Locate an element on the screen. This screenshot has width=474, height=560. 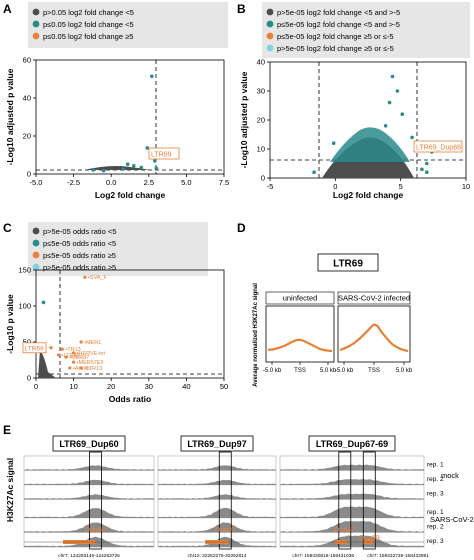
facet-d1-strip is located at coordinates (300, 298).